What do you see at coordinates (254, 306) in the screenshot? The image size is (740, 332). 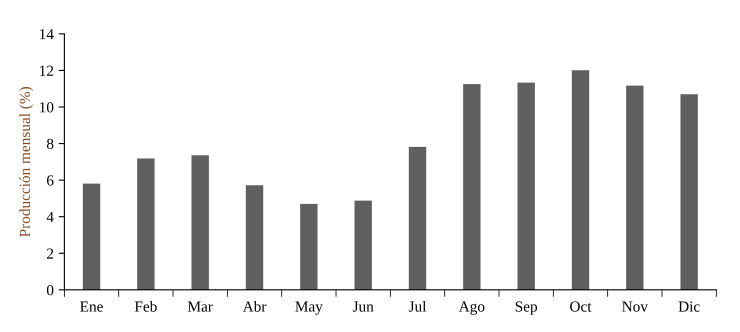 I see `x-tick-label: Abr` at bounding box center [254, 306].